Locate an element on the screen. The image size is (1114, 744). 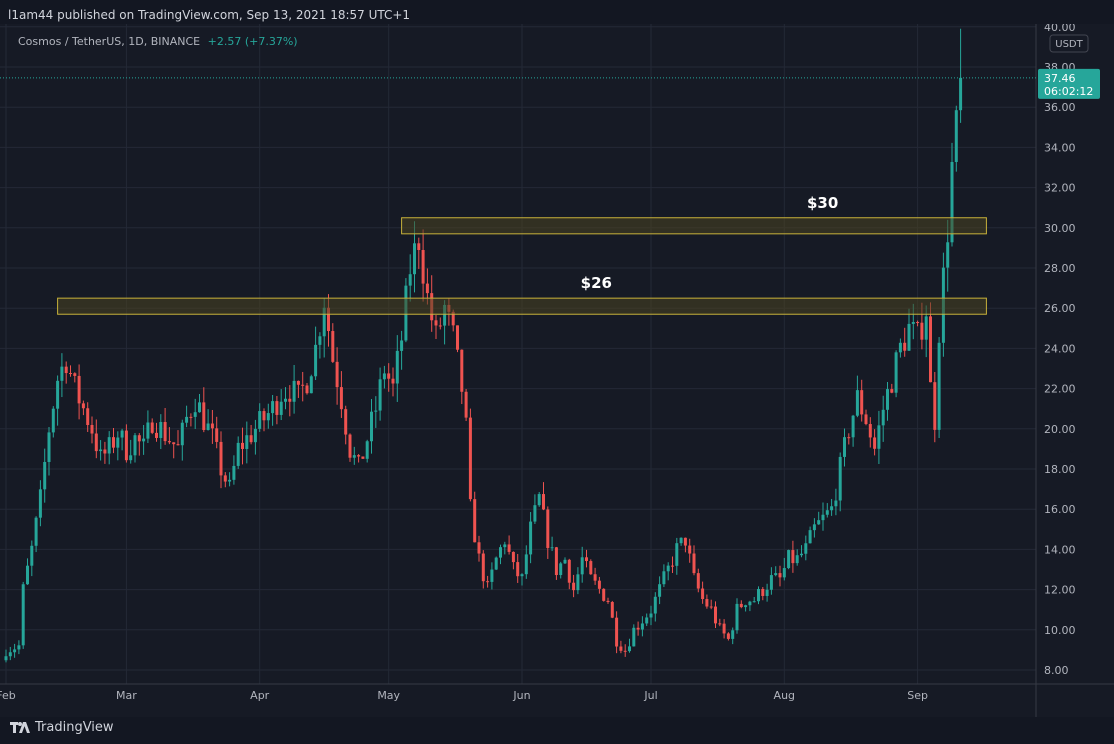
footer-bar: TradingView is located at coordinates (557, 730).